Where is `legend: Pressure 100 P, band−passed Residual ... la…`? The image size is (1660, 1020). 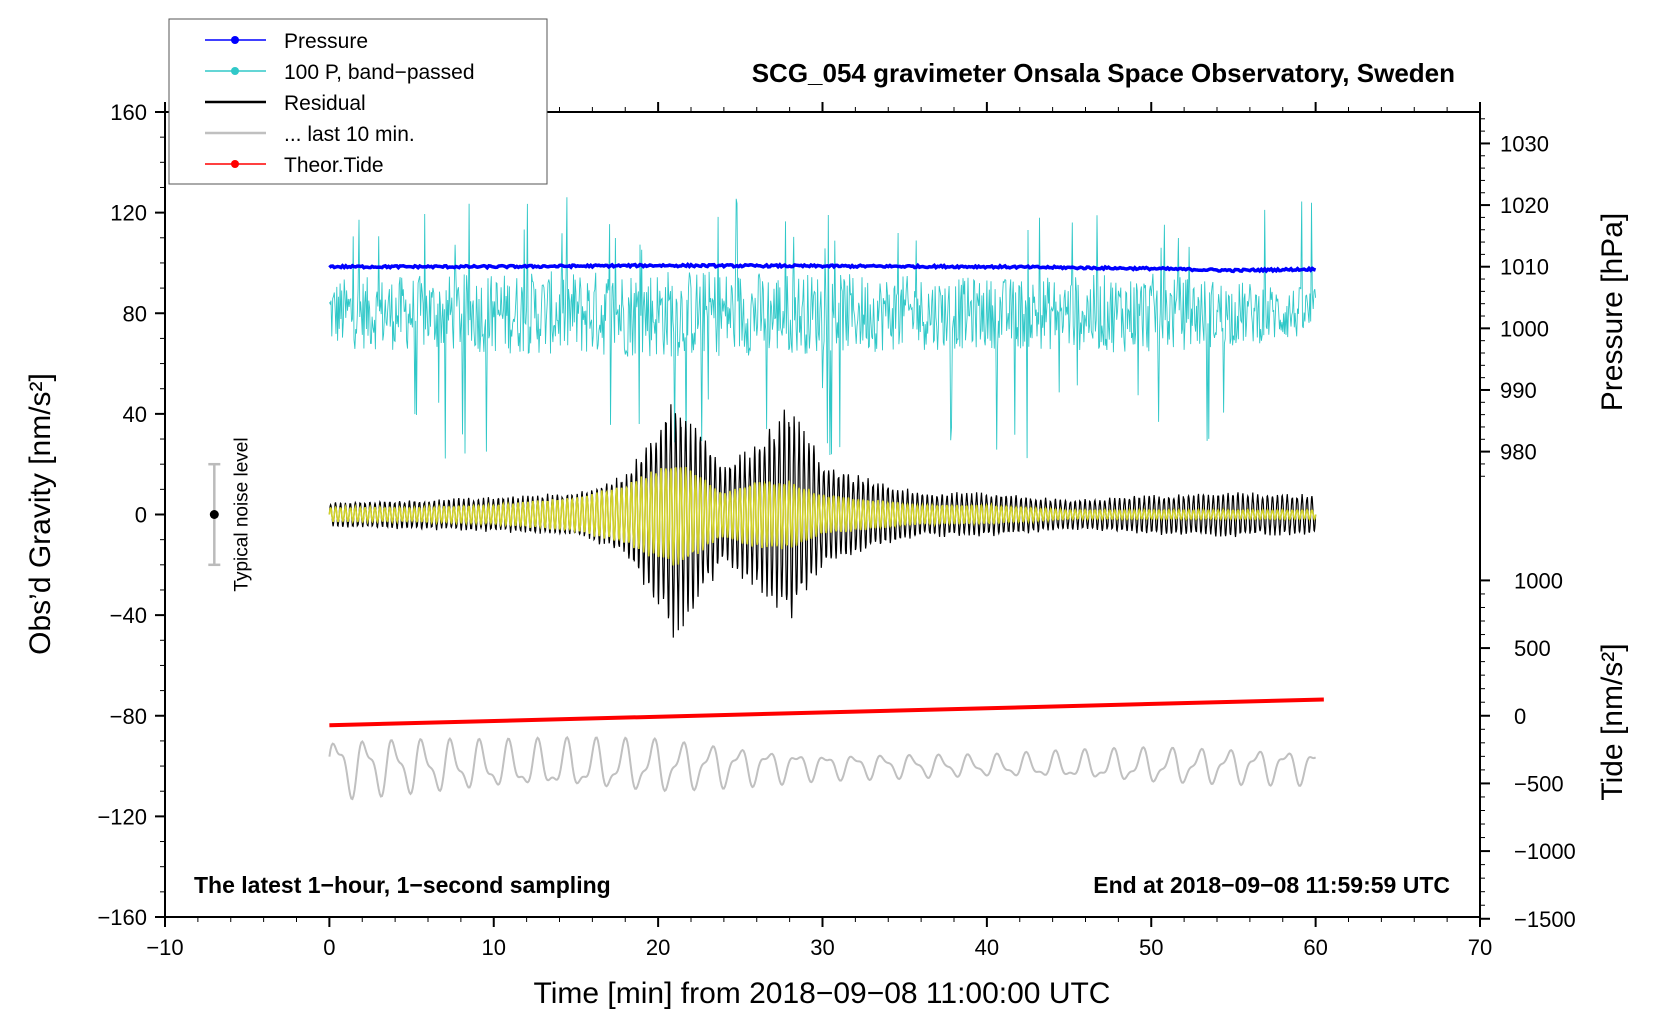 legend: Pressure 100 P, band−passed Residual ... la… is located at coordinates (358, 101).